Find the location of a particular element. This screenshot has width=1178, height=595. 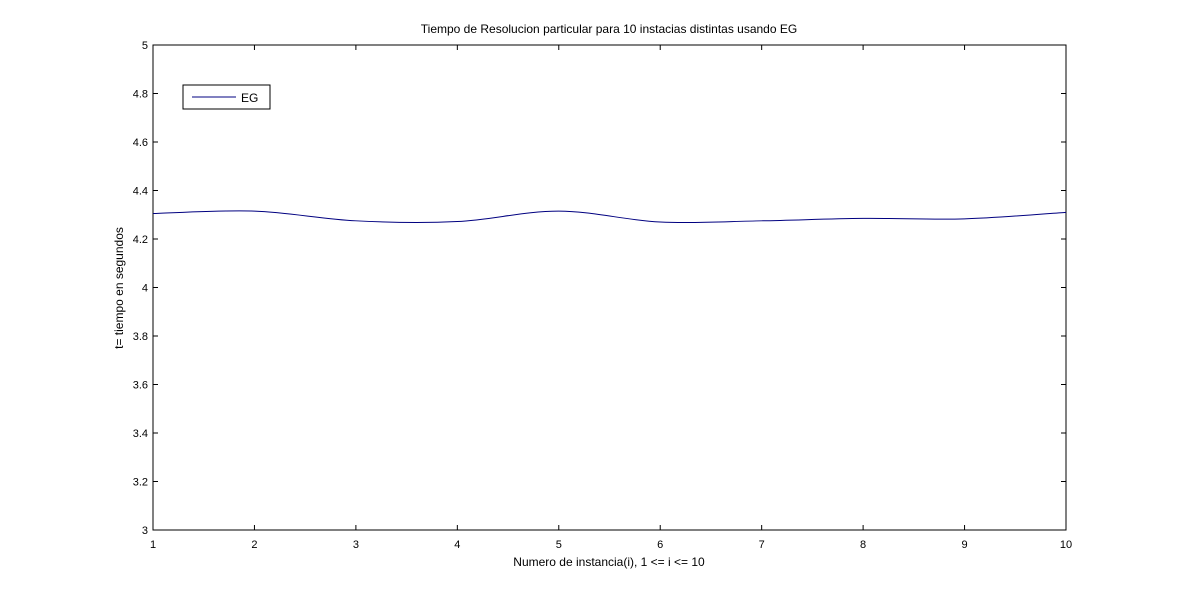

y-tick-label: 3.8 is located at coordinates (140, 337).